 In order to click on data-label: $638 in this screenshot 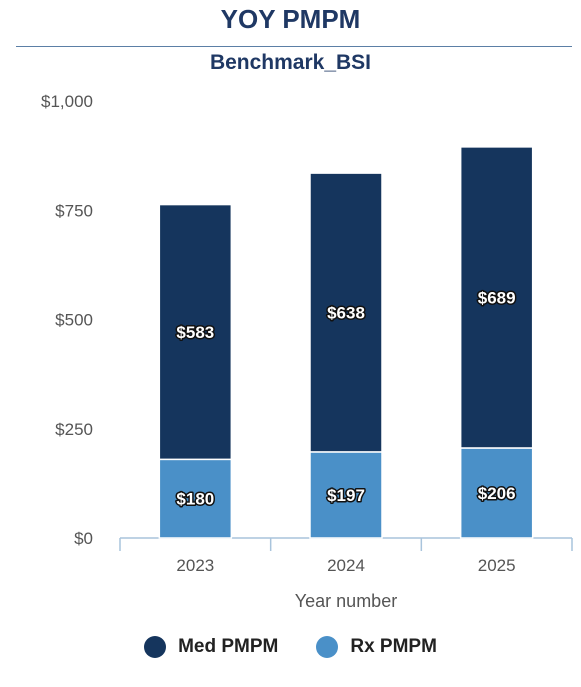, I will do `click(346, 313)`.